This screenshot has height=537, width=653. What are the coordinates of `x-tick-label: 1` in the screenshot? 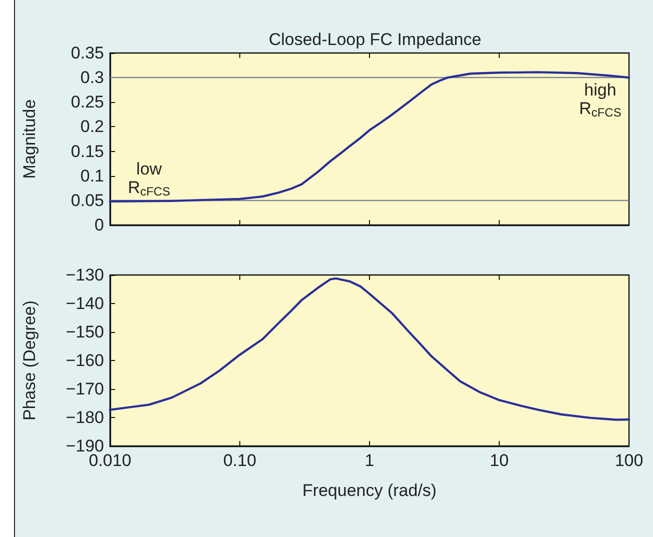 It's located at (369, 460).